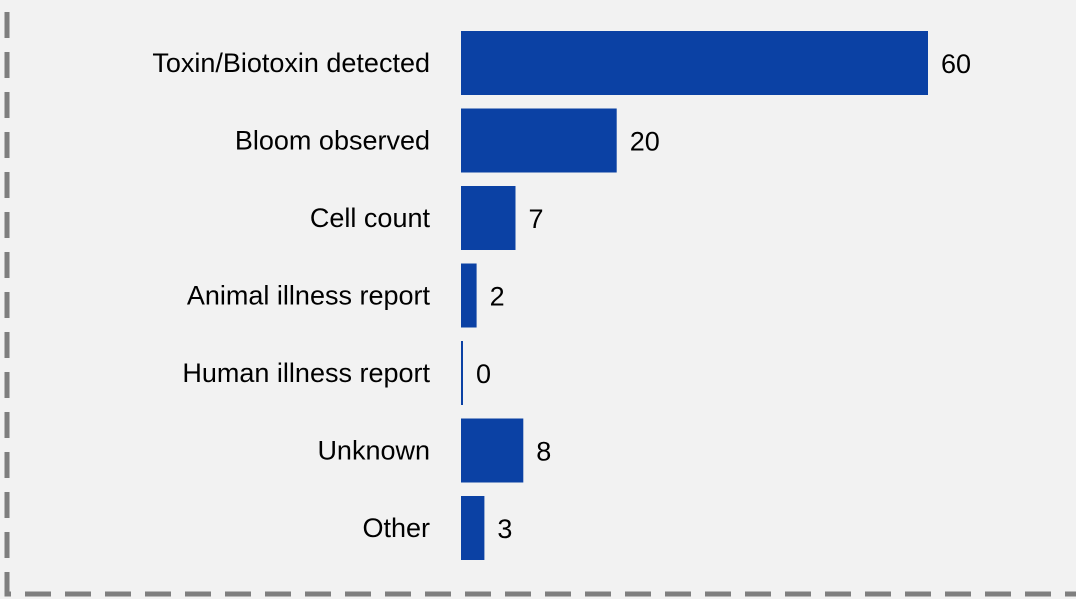 The height and width of the screenshot is (599, 1076). Describe the element at coordinates (309, 296) in the screenshot. I see `category-label: Animal illness report` at that location.